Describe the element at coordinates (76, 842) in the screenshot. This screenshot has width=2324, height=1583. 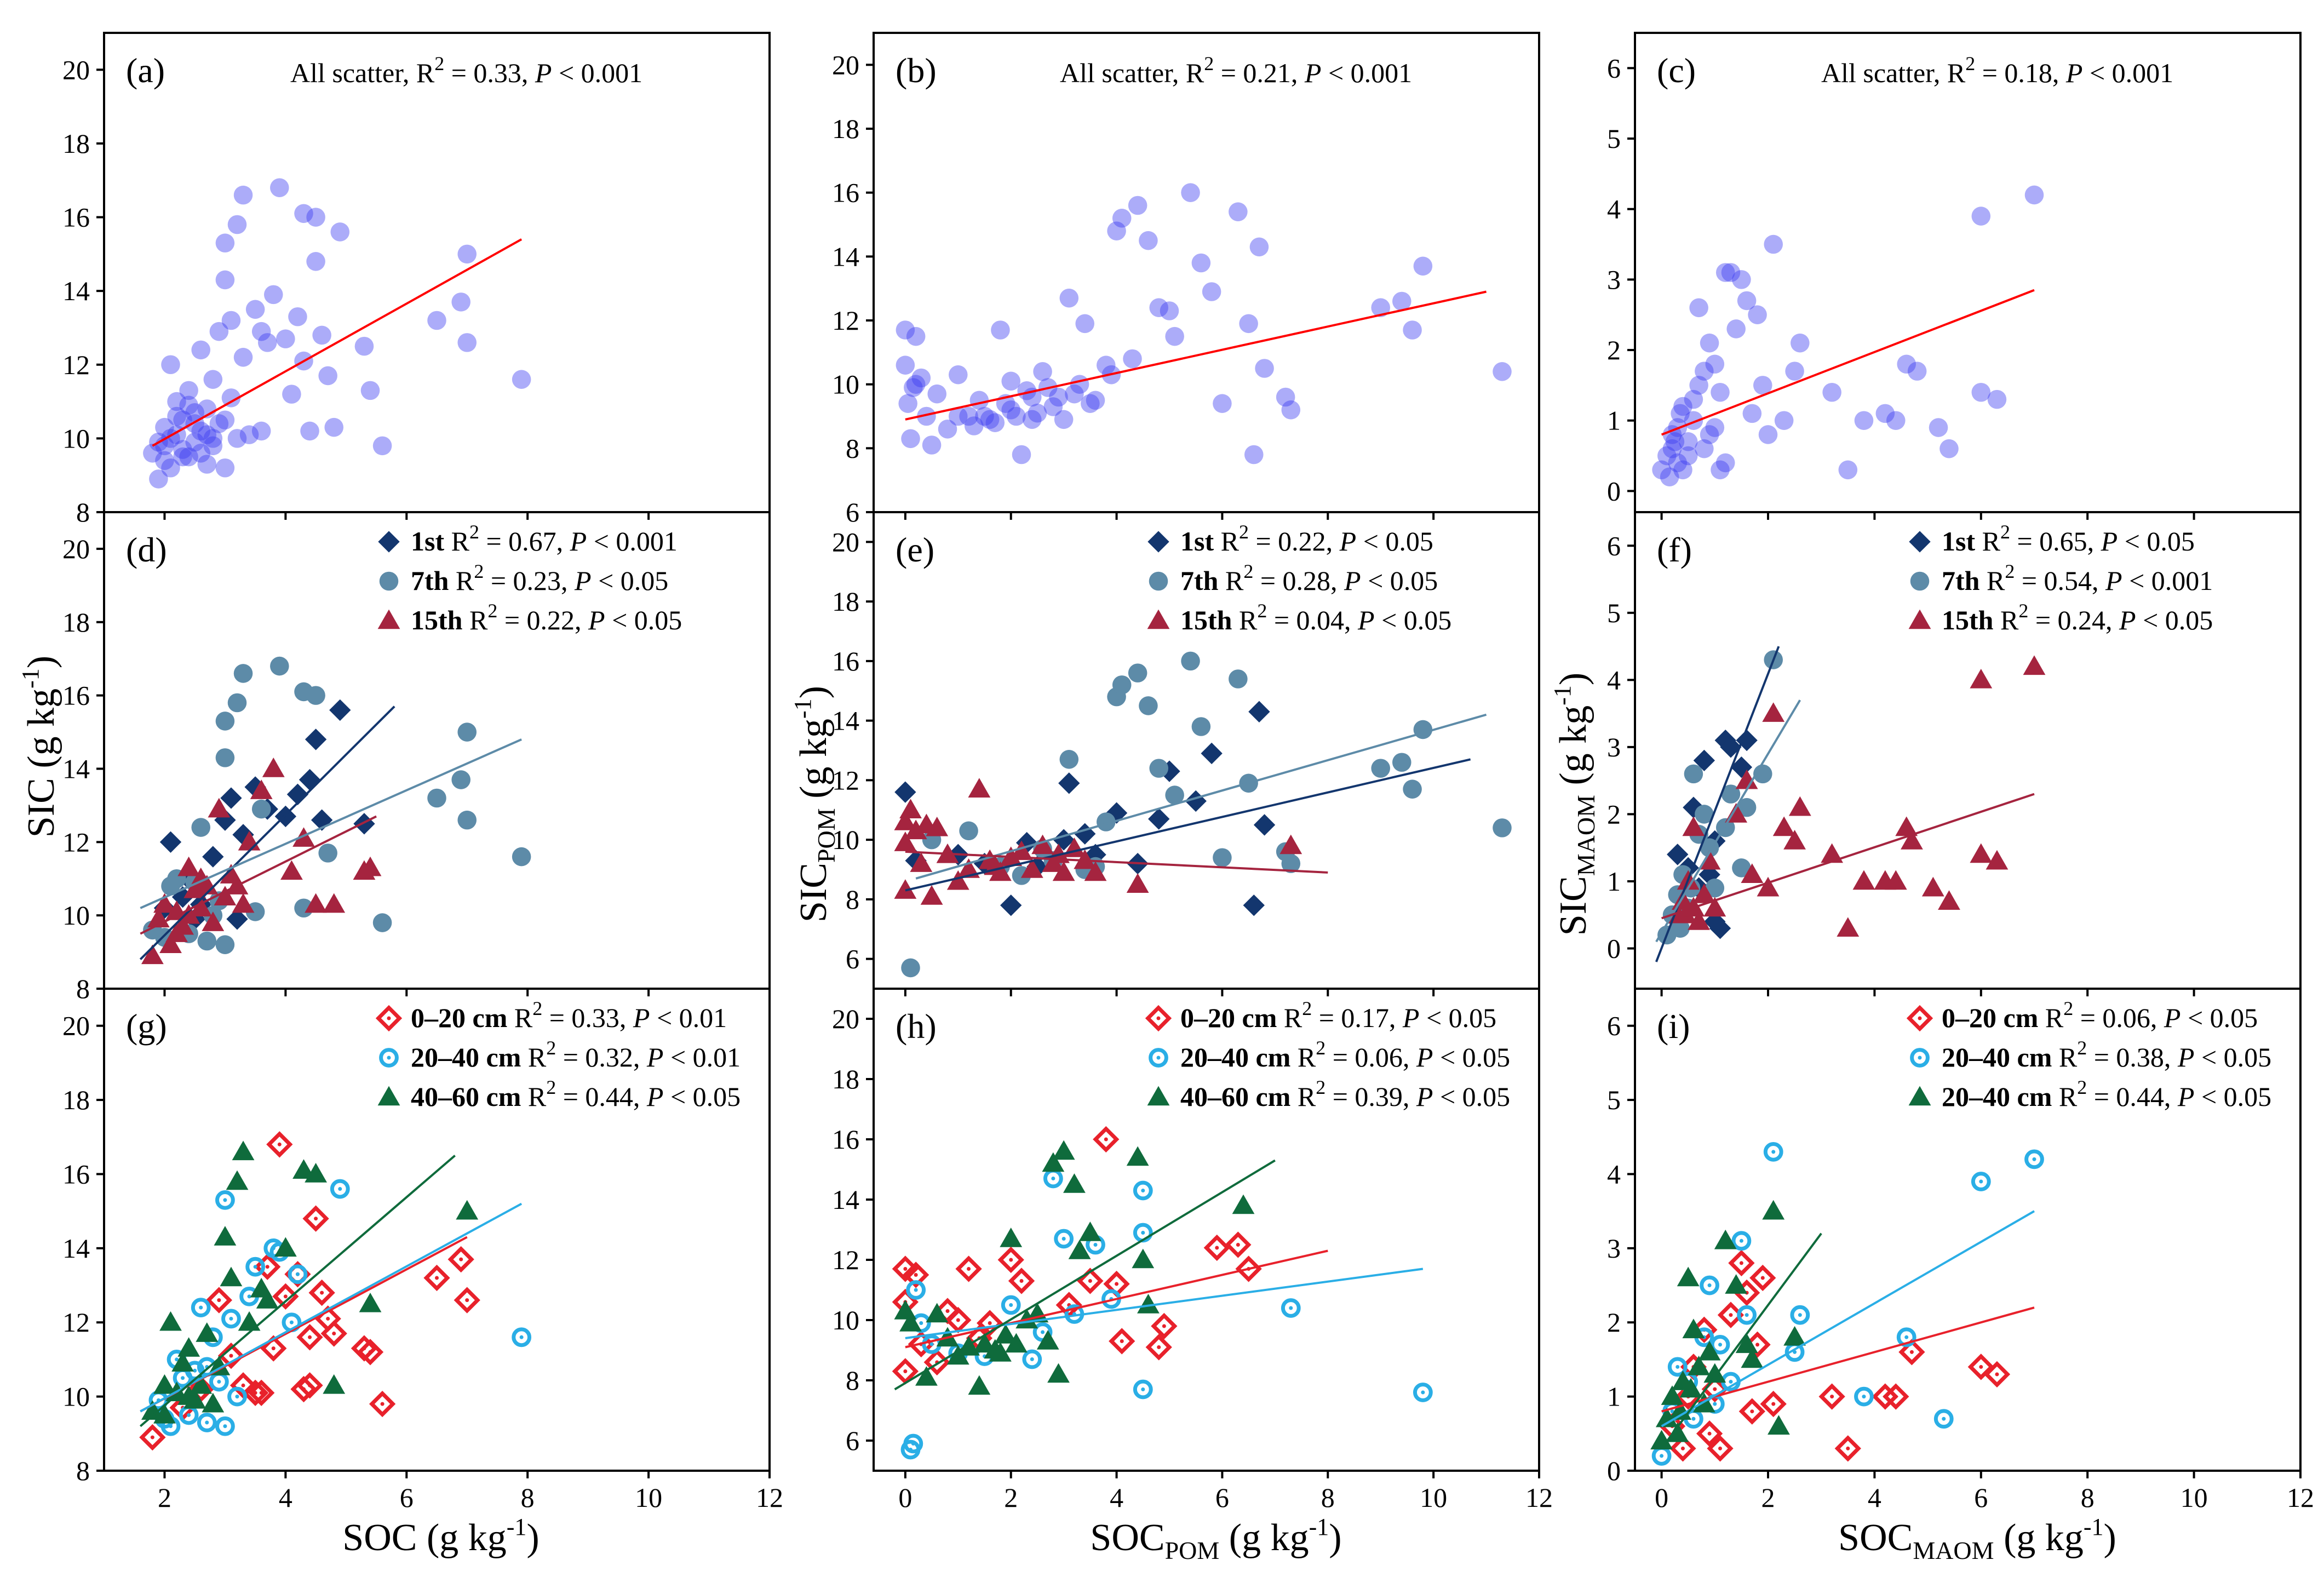
I see `y-tick-label-d: 12` at that location.